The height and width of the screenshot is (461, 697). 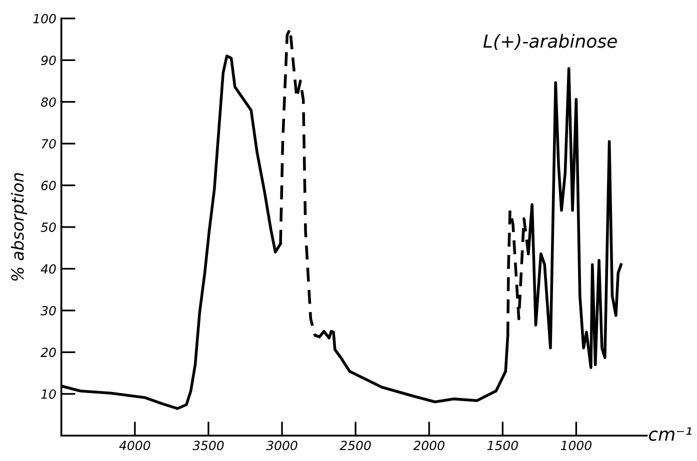 What do you see at coordinates (49, 144) in the screenshot?
I see `y-tick-label: 70` at bounding box center [49, 144].